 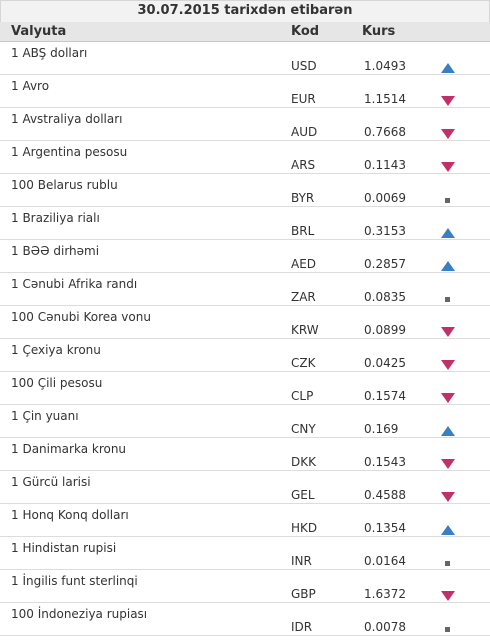 What do you see at coordinates (303, 495) in the screenshot?
I see `currency-code: GEL` at bounding box center [303, 495].